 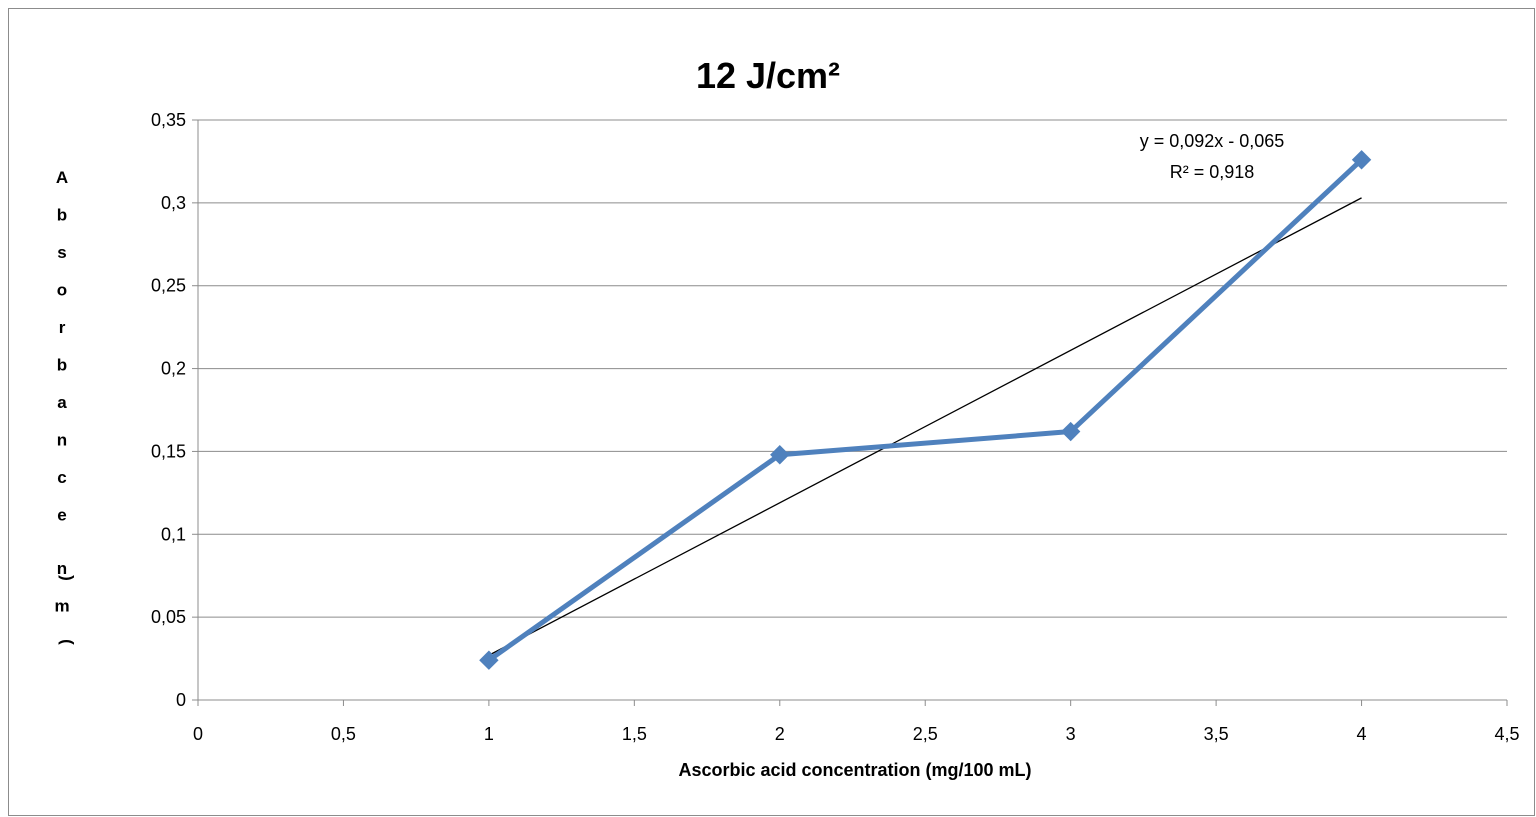 I want to click on y-axis-title-letter: o, so click(x=62, y=290).